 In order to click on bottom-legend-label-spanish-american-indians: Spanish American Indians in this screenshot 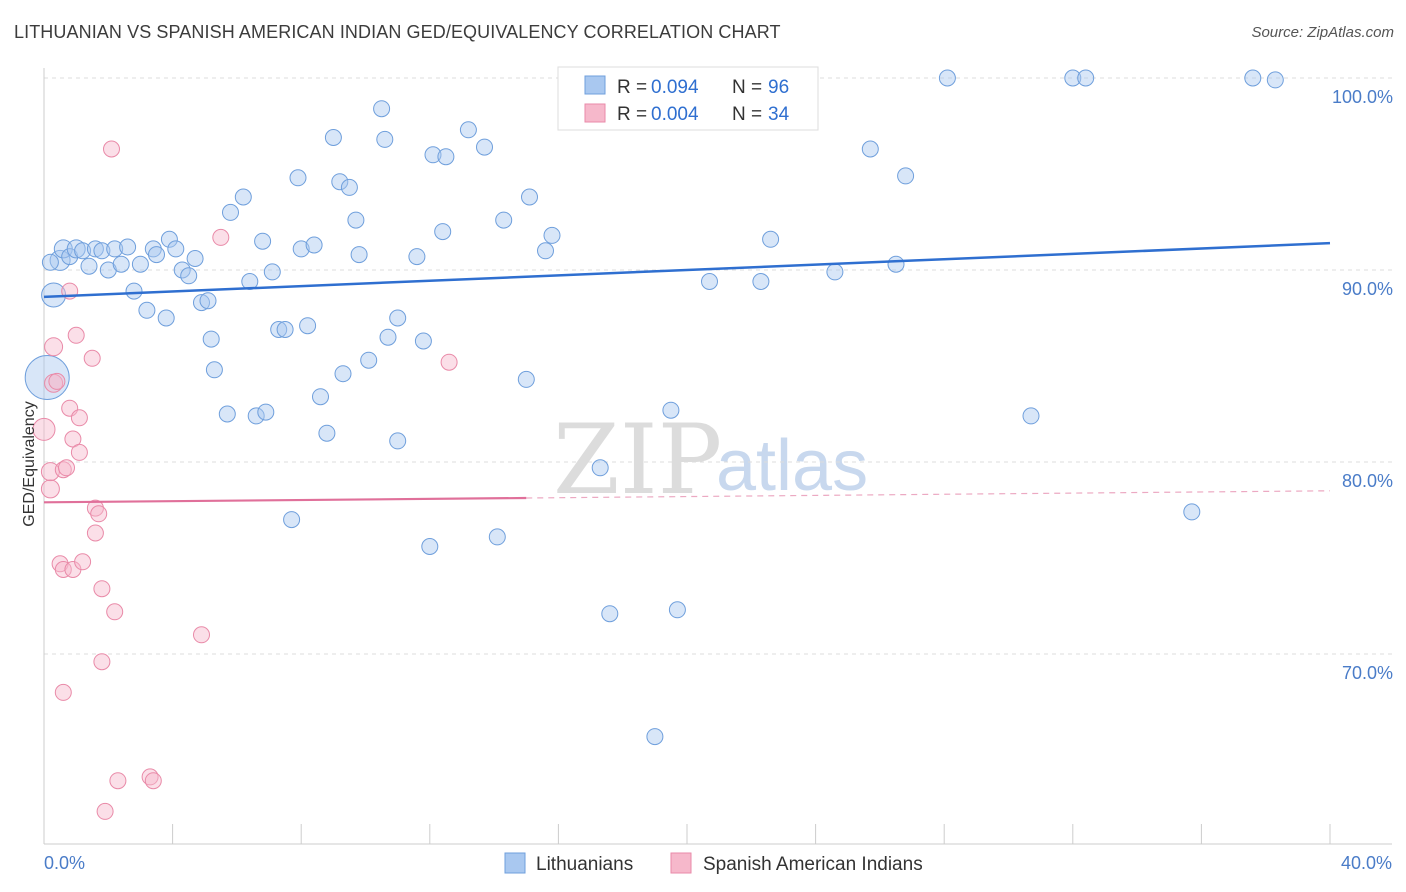, I will do `click(813, 864)`.